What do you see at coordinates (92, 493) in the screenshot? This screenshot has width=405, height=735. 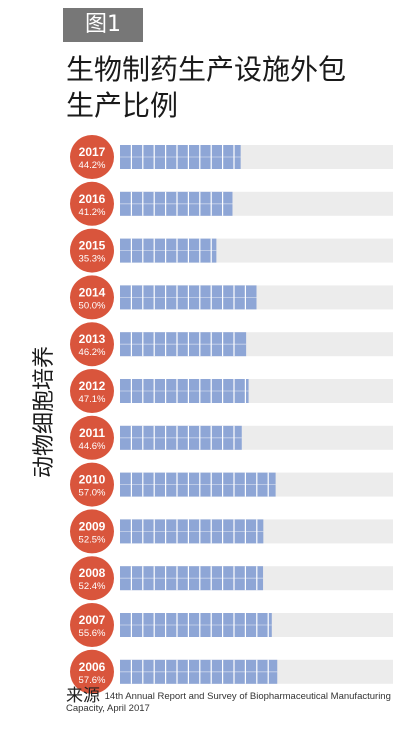 I see `value-label: 57.0%` at bounding box center [92, 493].